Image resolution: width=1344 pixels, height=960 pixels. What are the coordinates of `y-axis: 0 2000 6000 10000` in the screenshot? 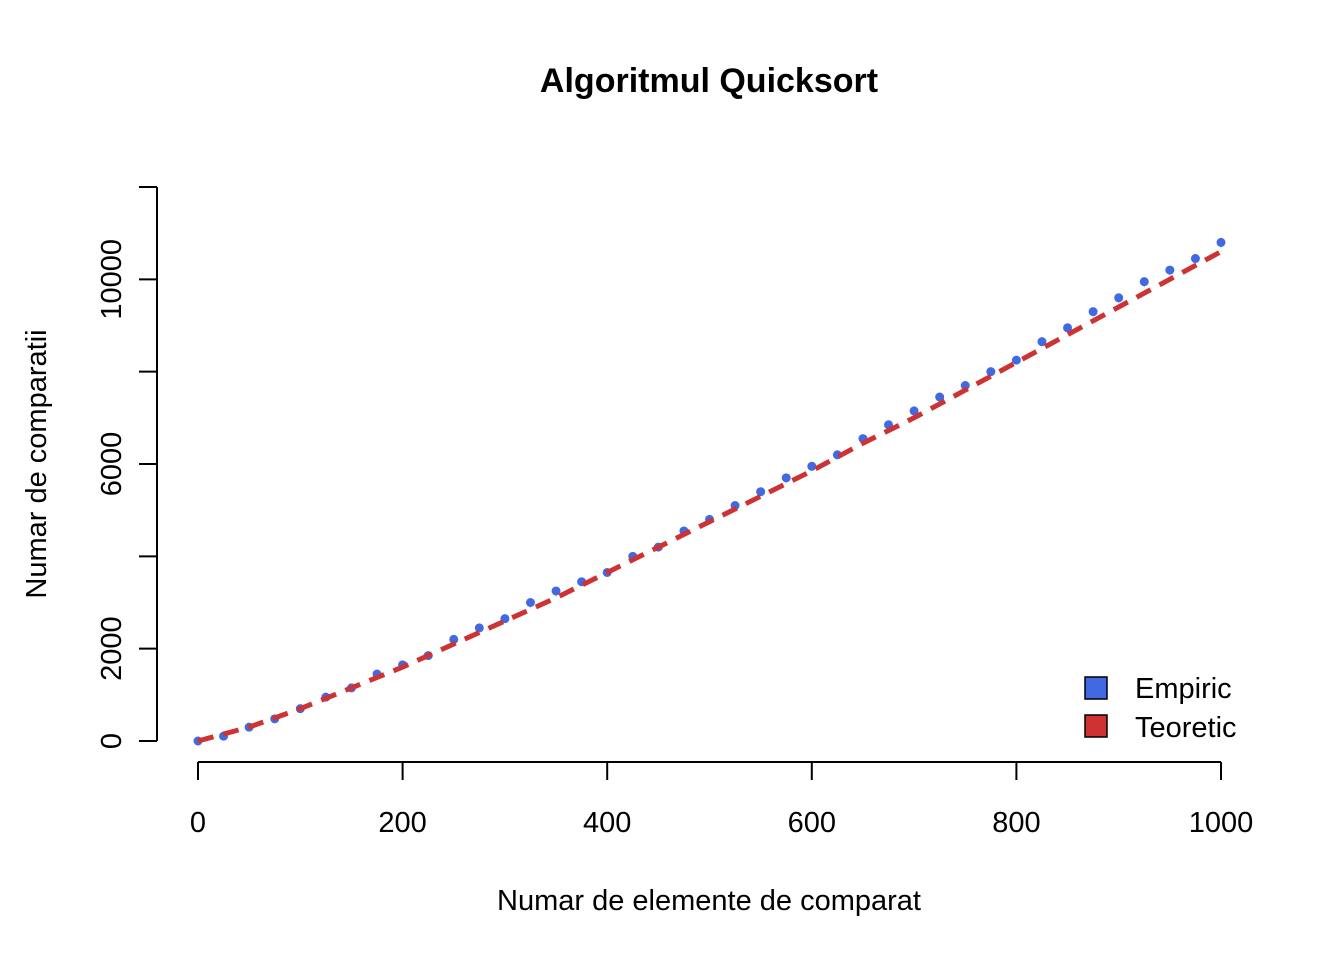 It's located at (126, 467).